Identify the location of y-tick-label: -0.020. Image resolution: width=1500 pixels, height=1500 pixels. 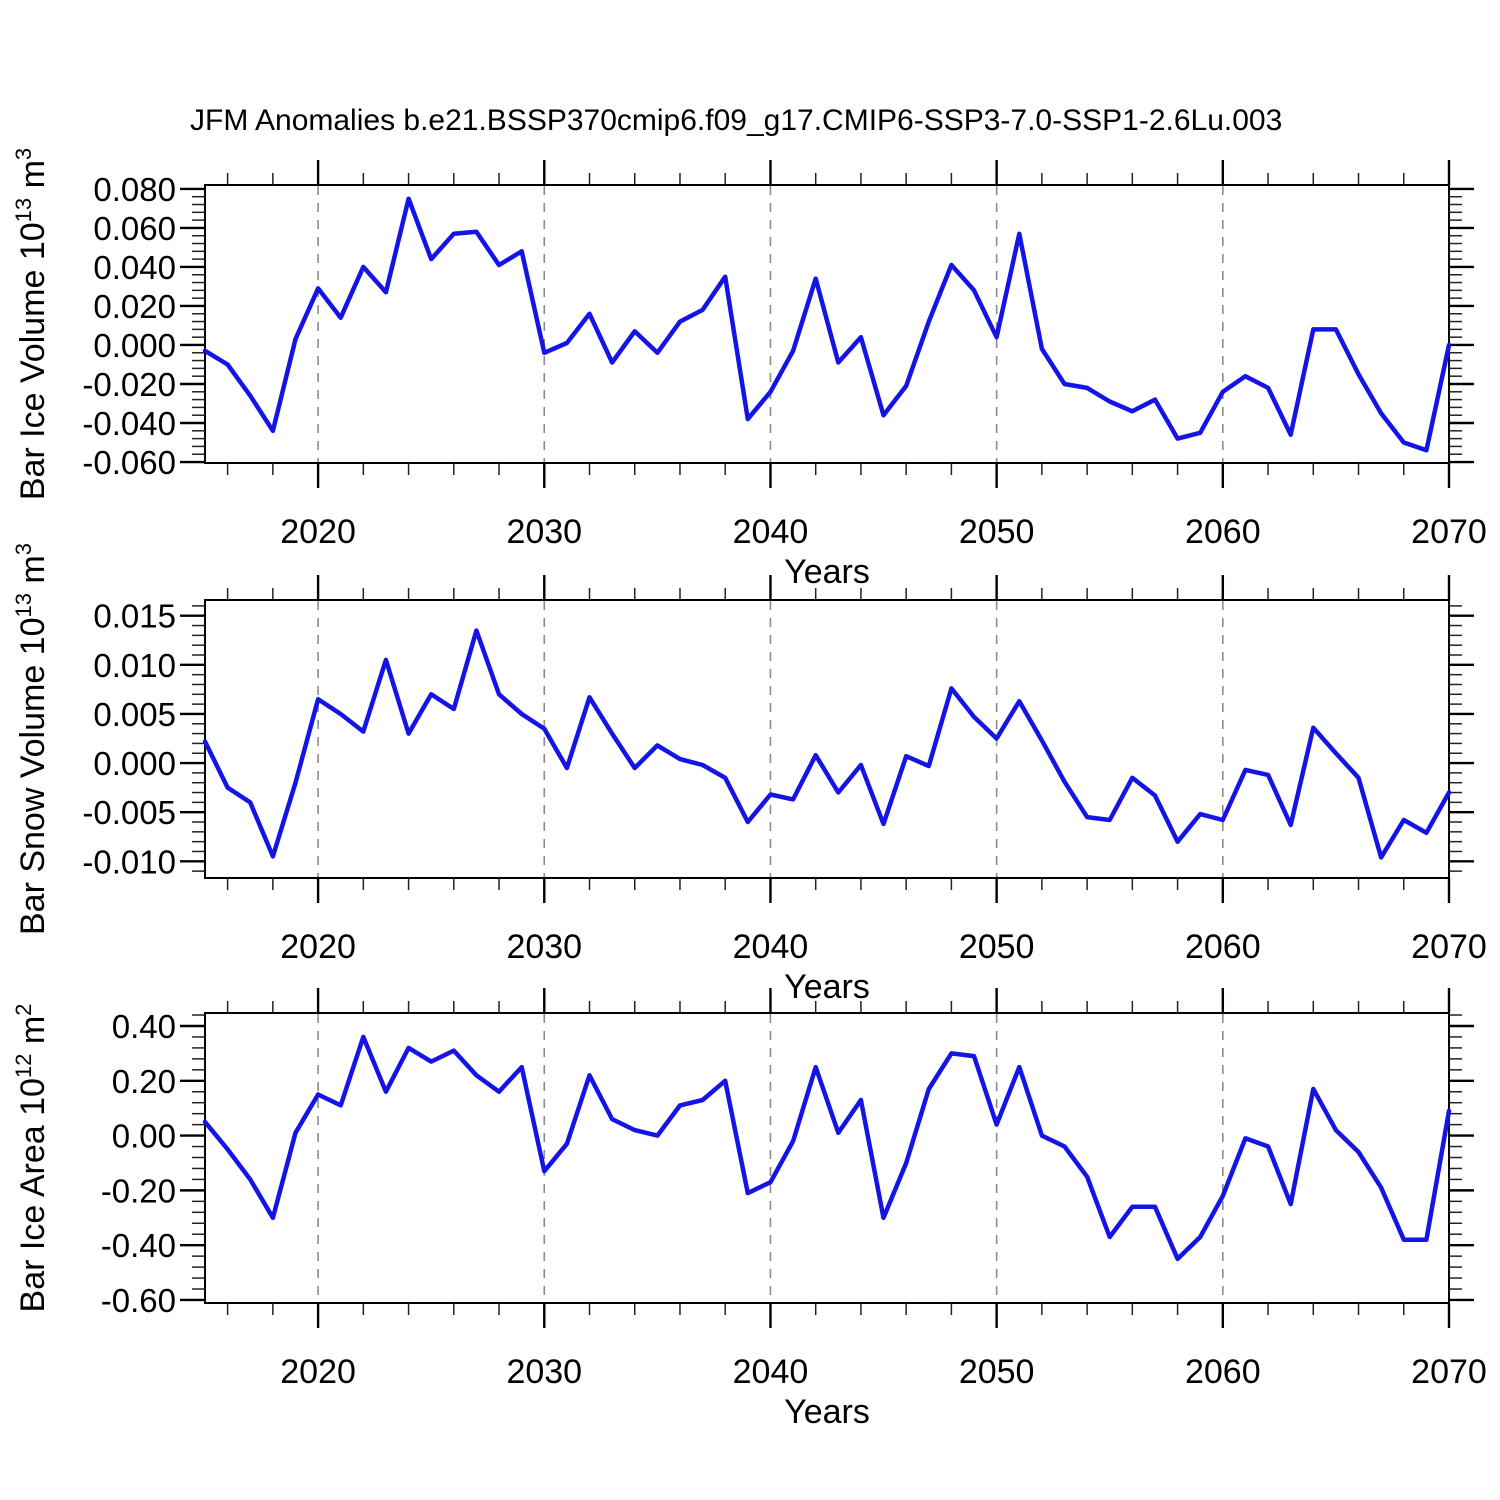
(129, 384).